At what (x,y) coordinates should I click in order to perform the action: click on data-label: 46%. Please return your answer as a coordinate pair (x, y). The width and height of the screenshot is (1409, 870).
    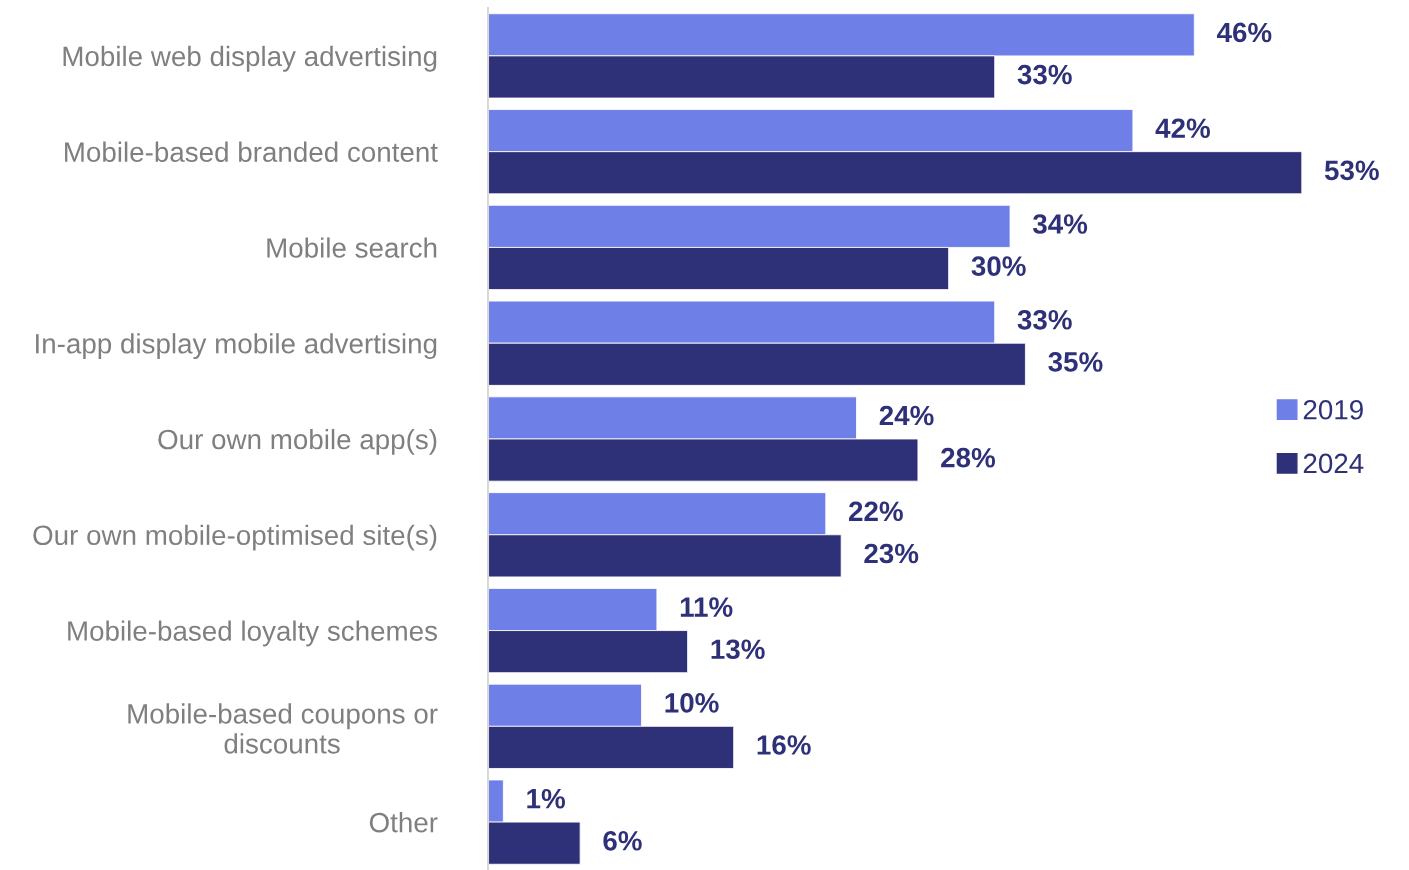
    Looking at the image, I should click on (1244, 32).